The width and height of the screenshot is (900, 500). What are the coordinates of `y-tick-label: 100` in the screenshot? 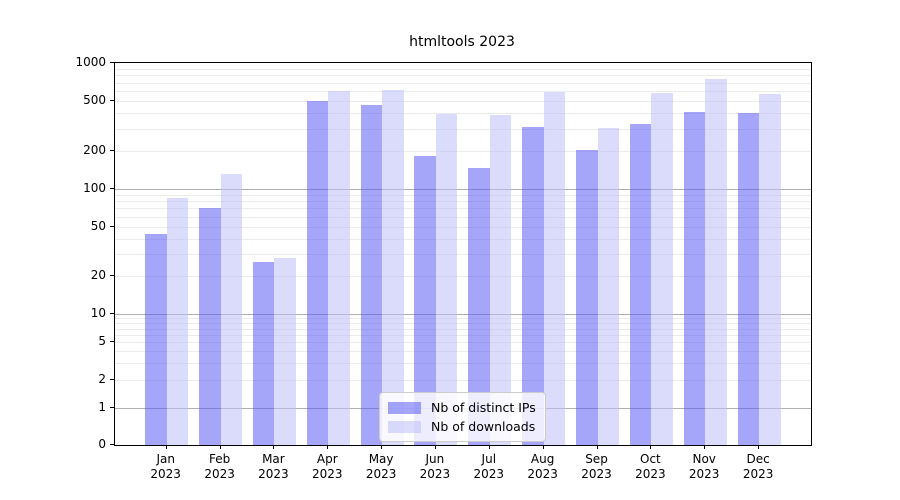 It's located at (94, 188).